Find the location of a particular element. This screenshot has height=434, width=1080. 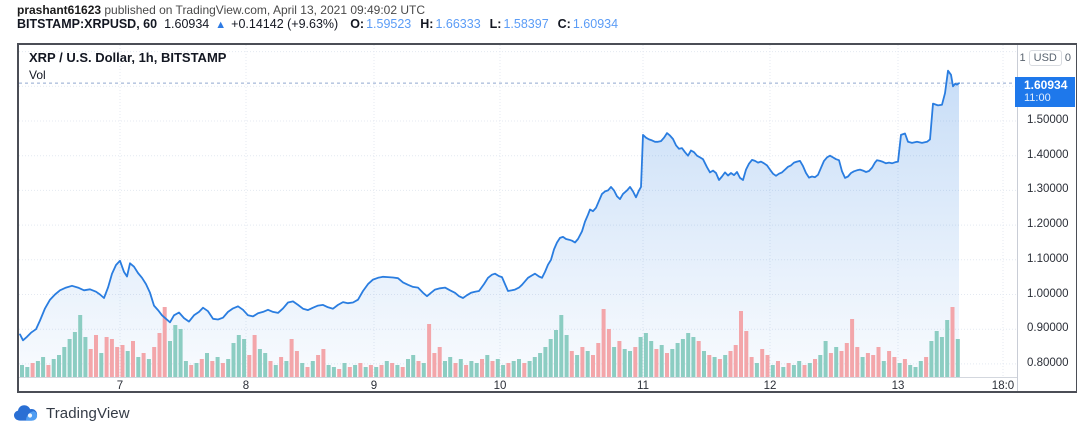

symbol-label: BITSTAMP:XRPUSD, 60 is located at coordinates (87, 24).